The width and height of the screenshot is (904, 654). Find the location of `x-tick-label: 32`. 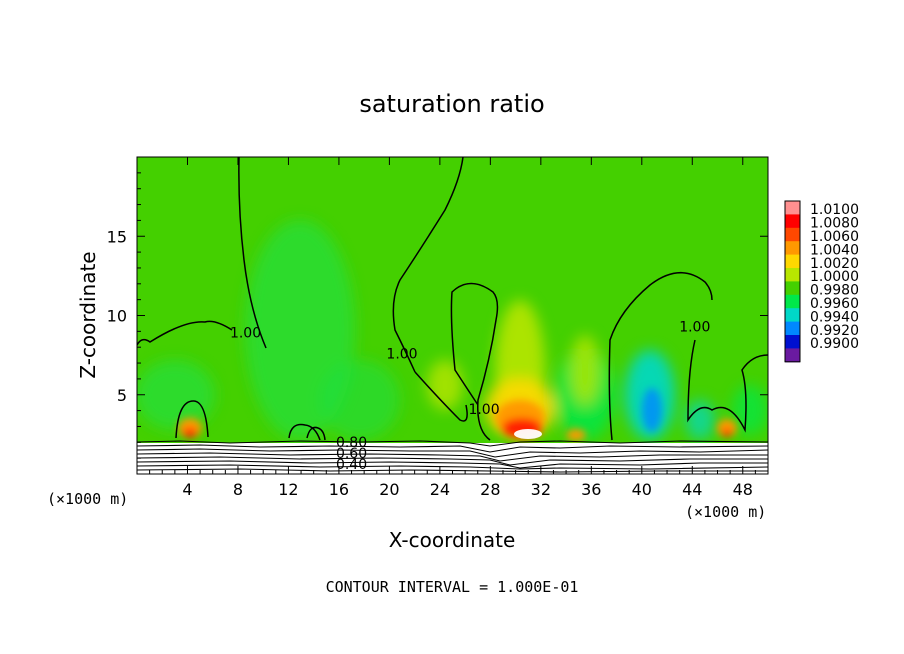

x-tick-label: 32 is located at coordinates (541, 489).